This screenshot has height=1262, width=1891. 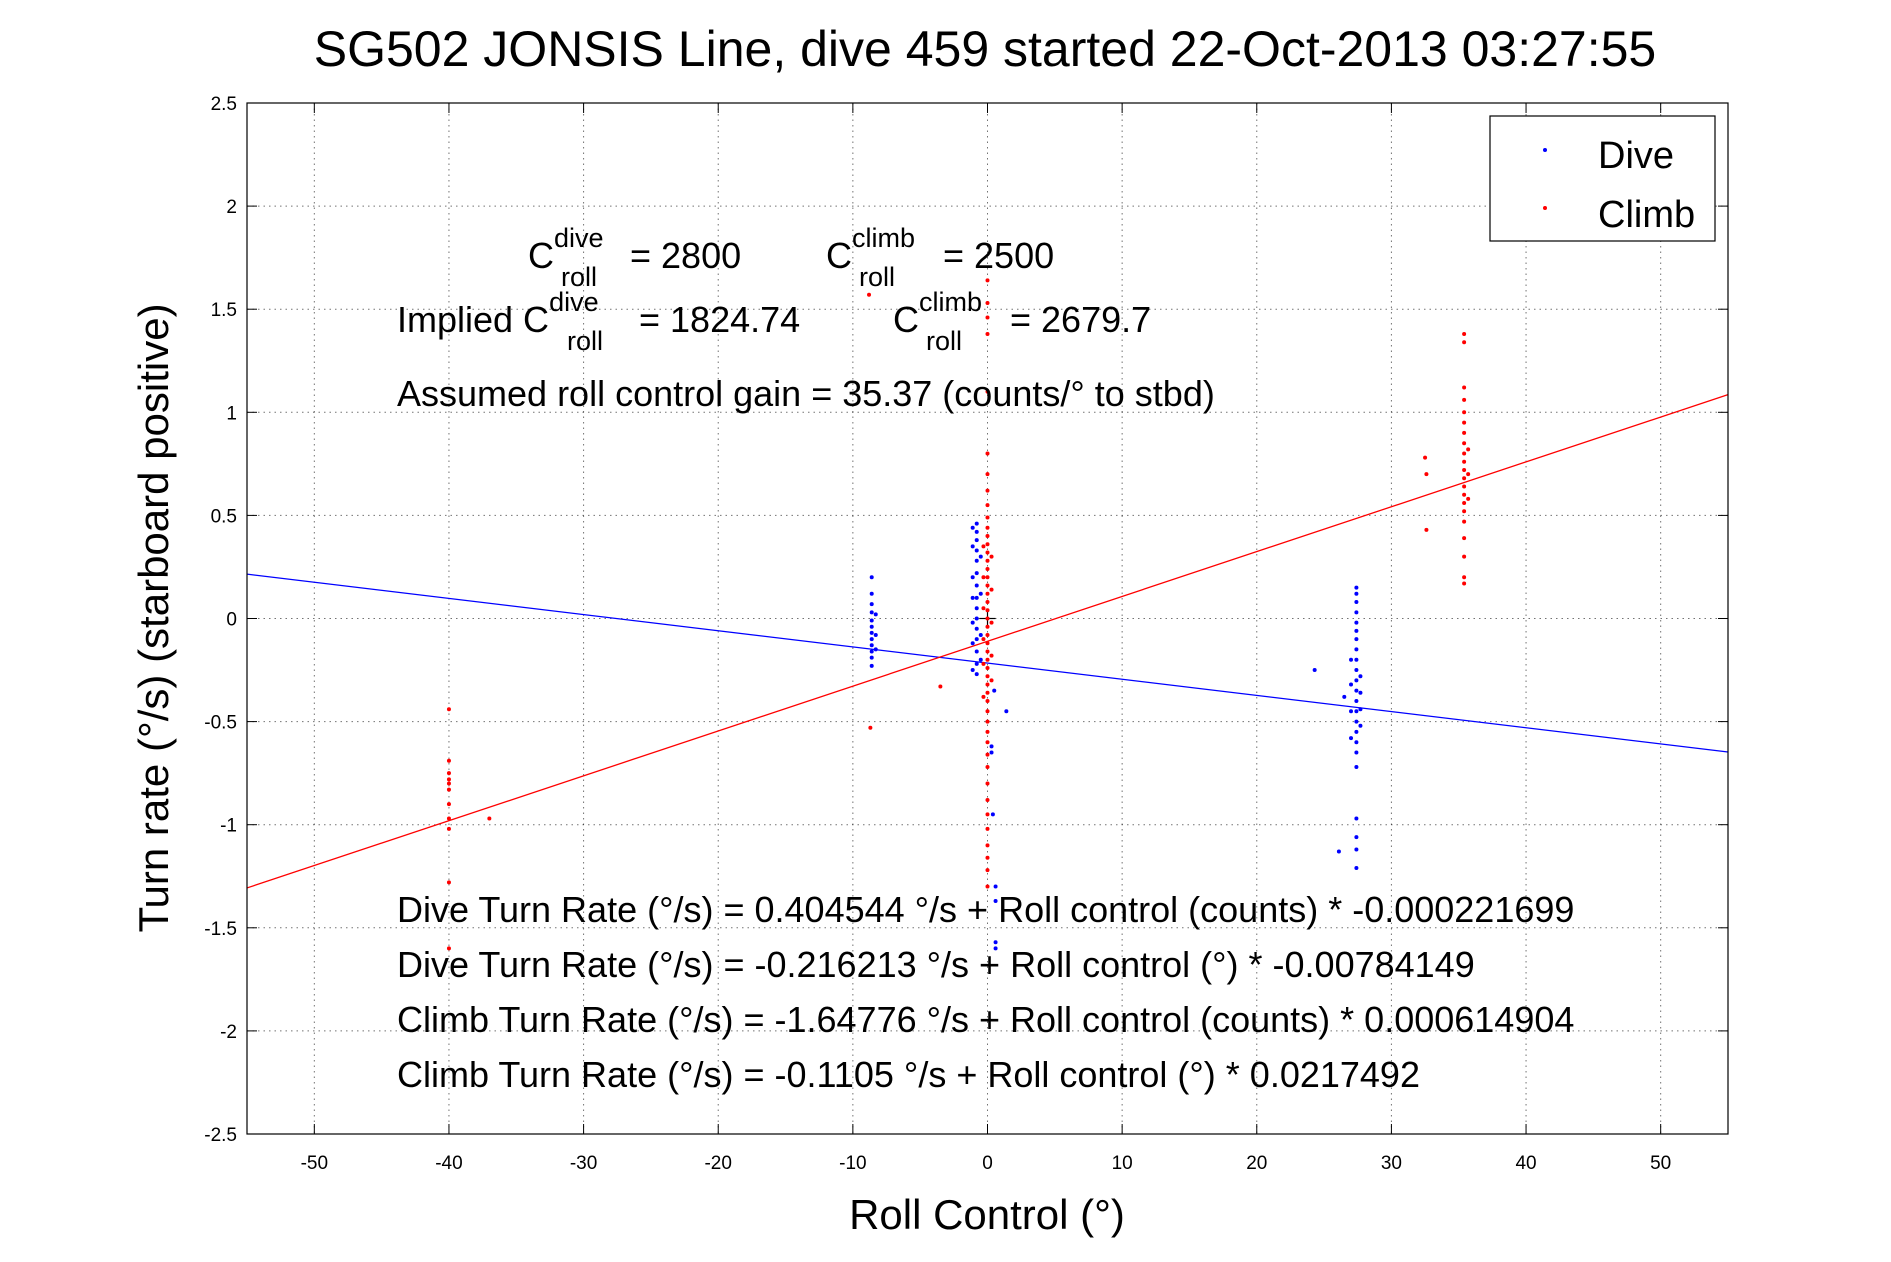 I want to click on x-tick-label: 50, so click(x=1660, y=1163).